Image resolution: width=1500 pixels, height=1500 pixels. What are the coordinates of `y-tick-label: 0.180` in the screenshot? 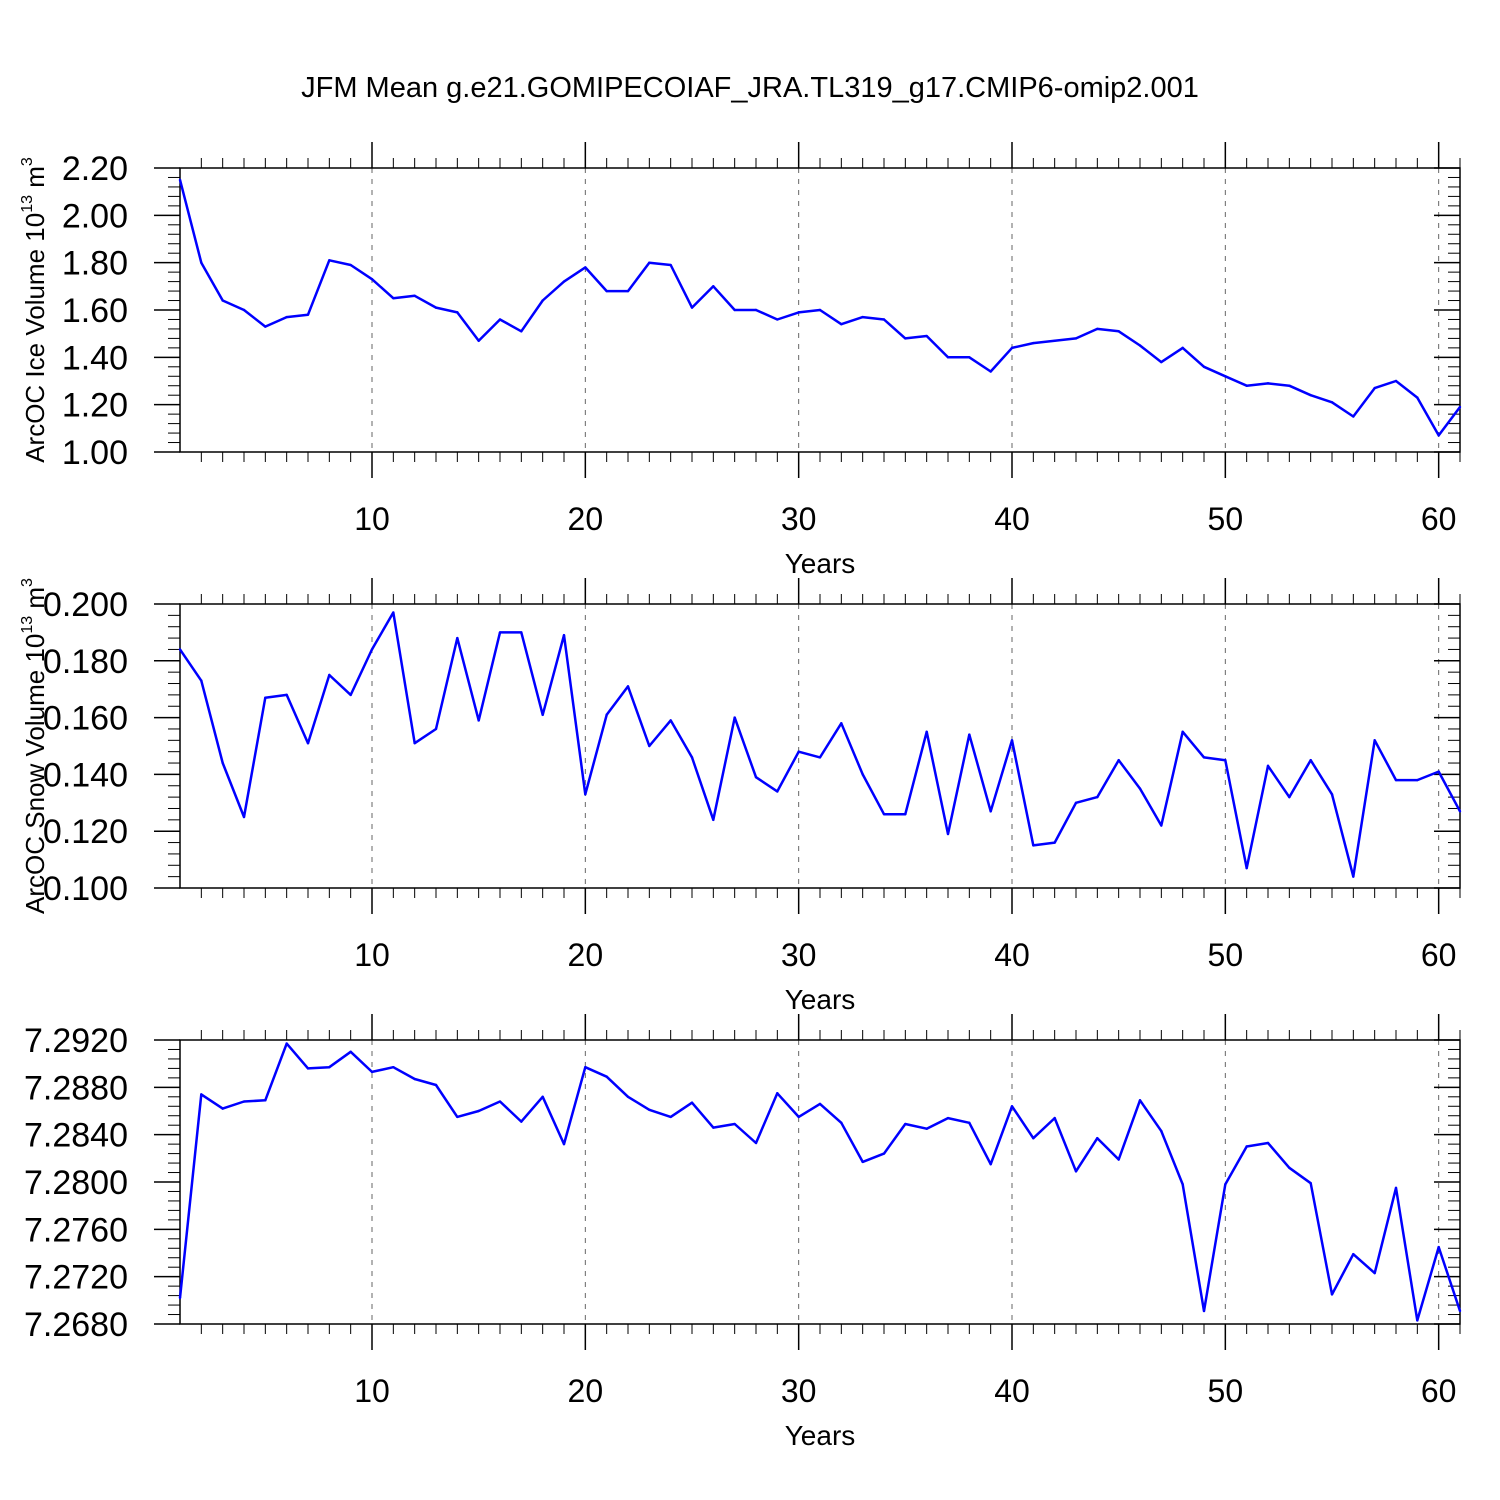 It's located at (85, 662).